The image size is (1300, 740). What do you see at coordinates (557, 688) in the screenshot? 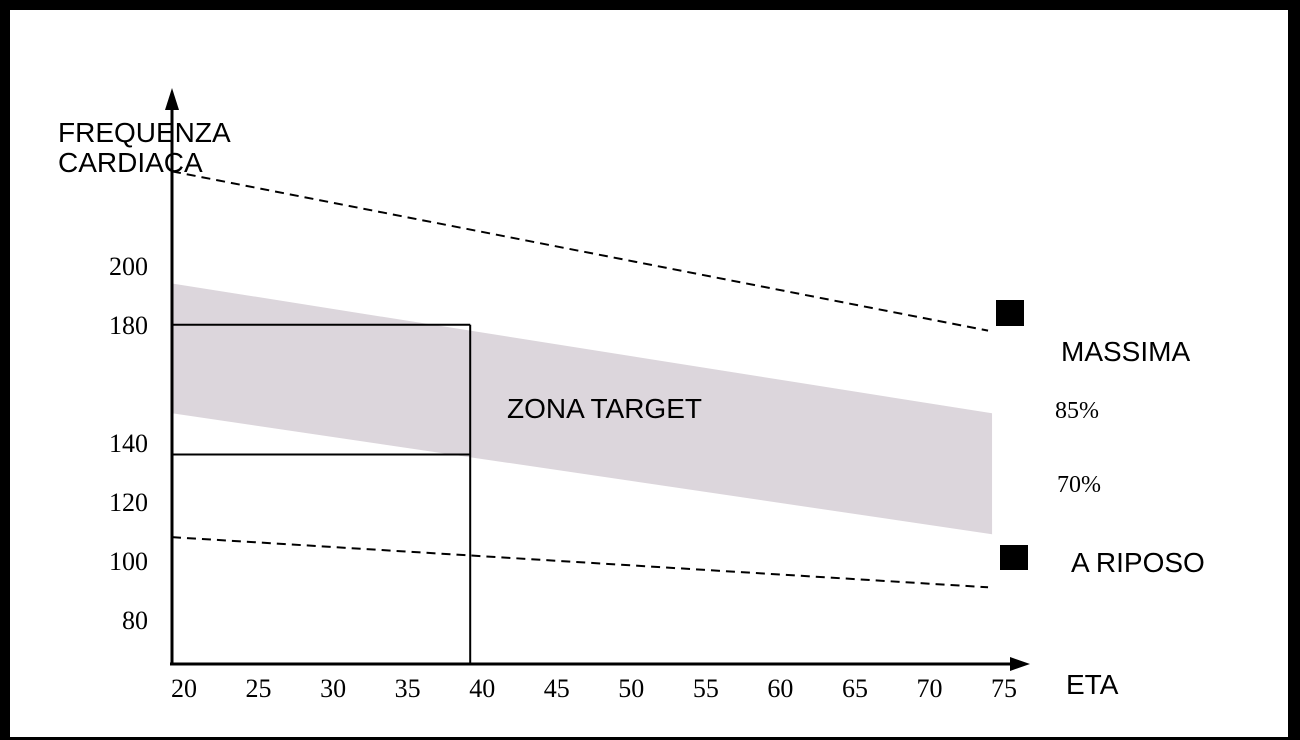
I see `x-tick-label-45: 45` at bounding box center [557, 688].